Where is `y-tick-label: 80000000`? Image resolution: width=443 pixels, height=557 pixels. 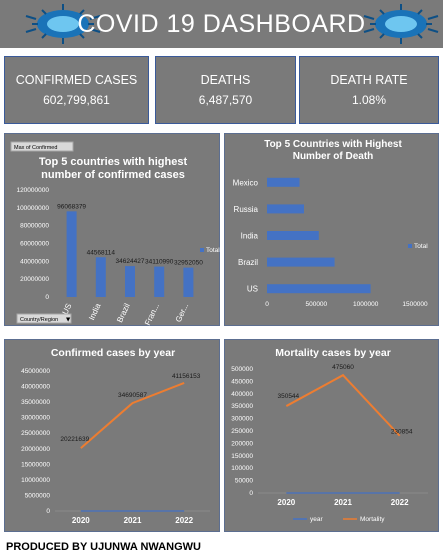
y-tick-label: 80000000 is located at coordinates (34, 226).